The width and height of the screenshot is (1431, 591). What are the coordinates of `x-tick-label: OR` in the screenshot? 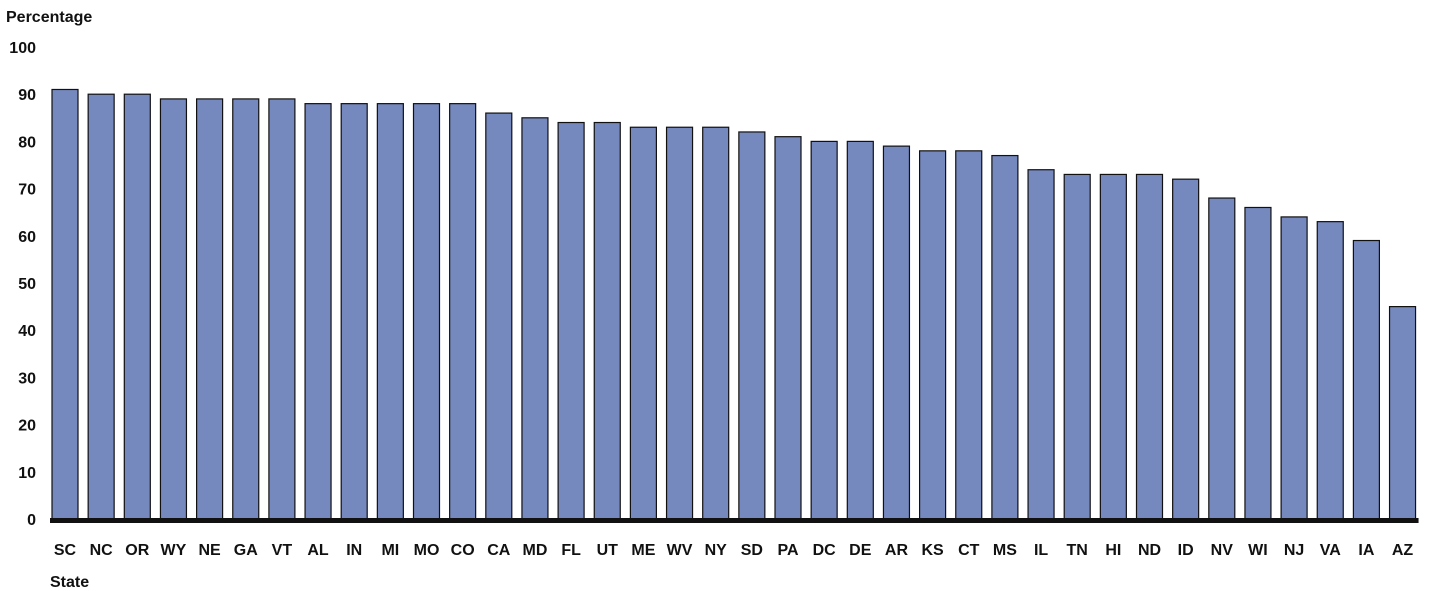 It's located at (137, 550).